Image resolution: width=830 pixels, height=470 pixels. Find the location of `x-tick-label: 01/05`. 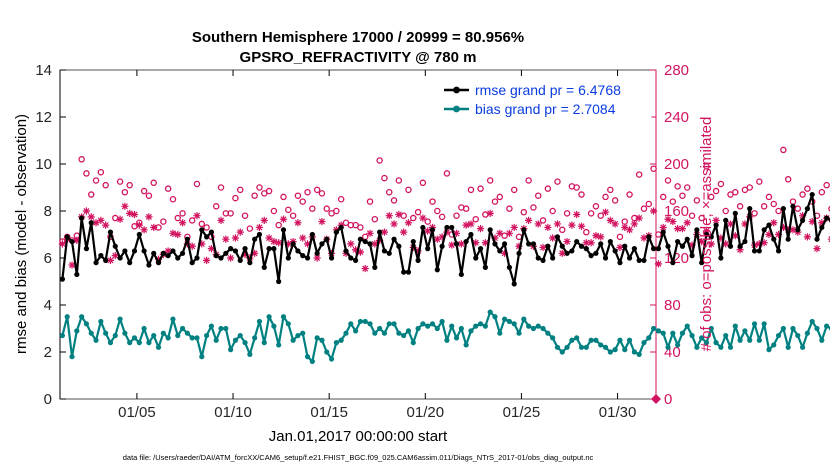

x-tick-label: 01/05 is located at coordinates (137, 412).